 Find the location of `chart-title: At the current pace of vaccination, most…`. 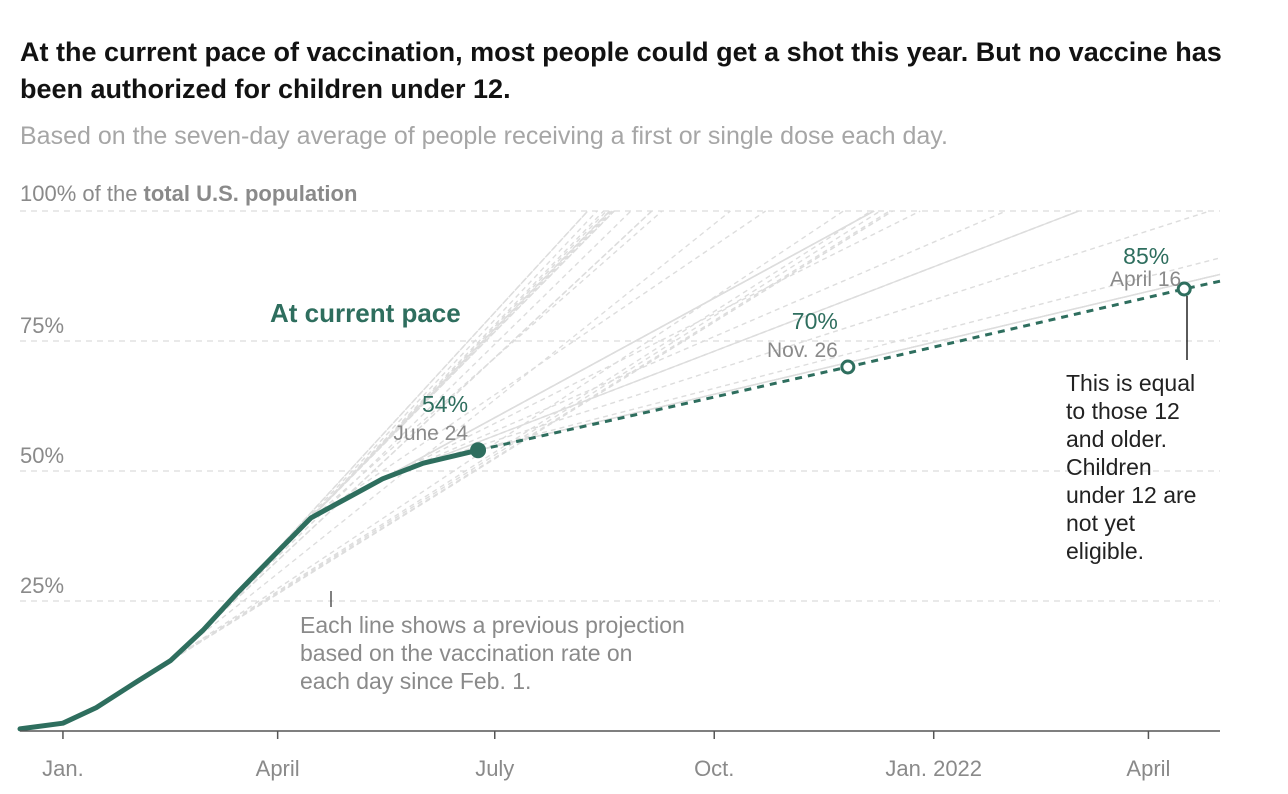

chart-title: At the current pace of vaccination, most… is located at coordinates (621, 70).